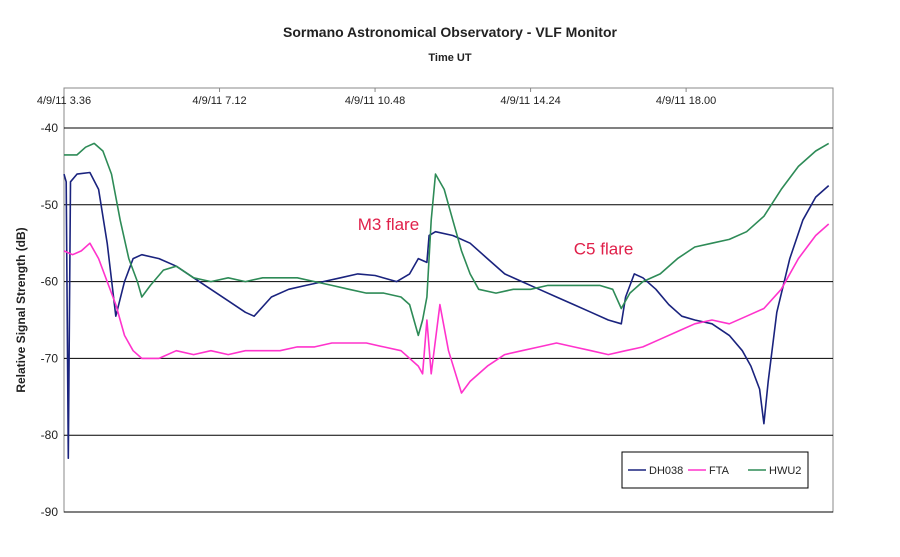 This screenshot has height=557, width=900. Describe the element at coordinates (50, 128) in the screenshot. I see `y-tick-label: -40` at that location.